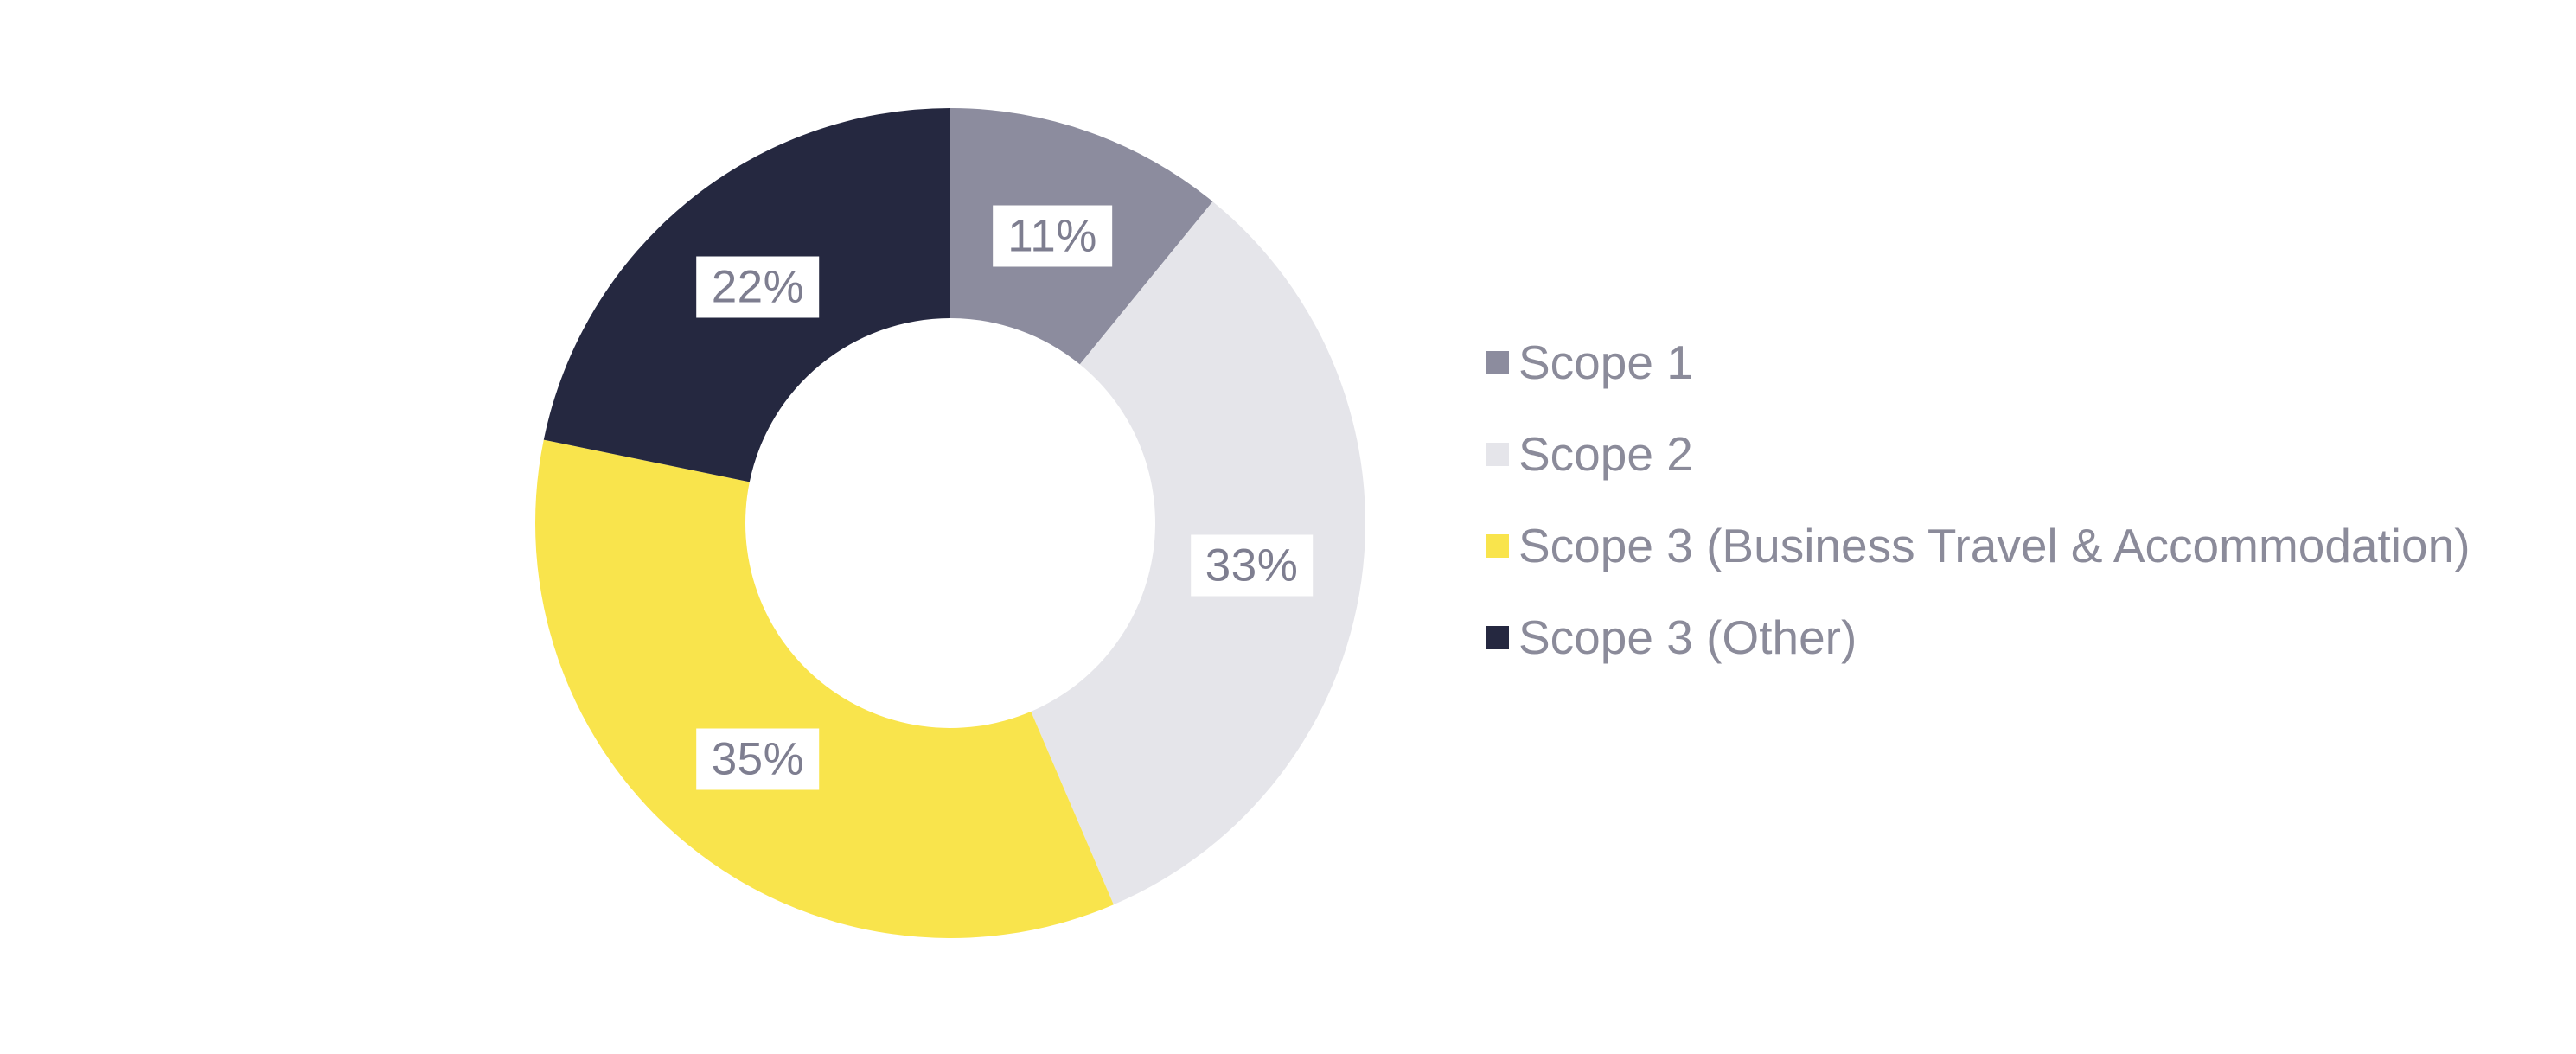 Image resolution: width=2576 pixels, height=1054 pixels. I want to click on slice-label-scope-3-other: 22%, so click(758, 287).